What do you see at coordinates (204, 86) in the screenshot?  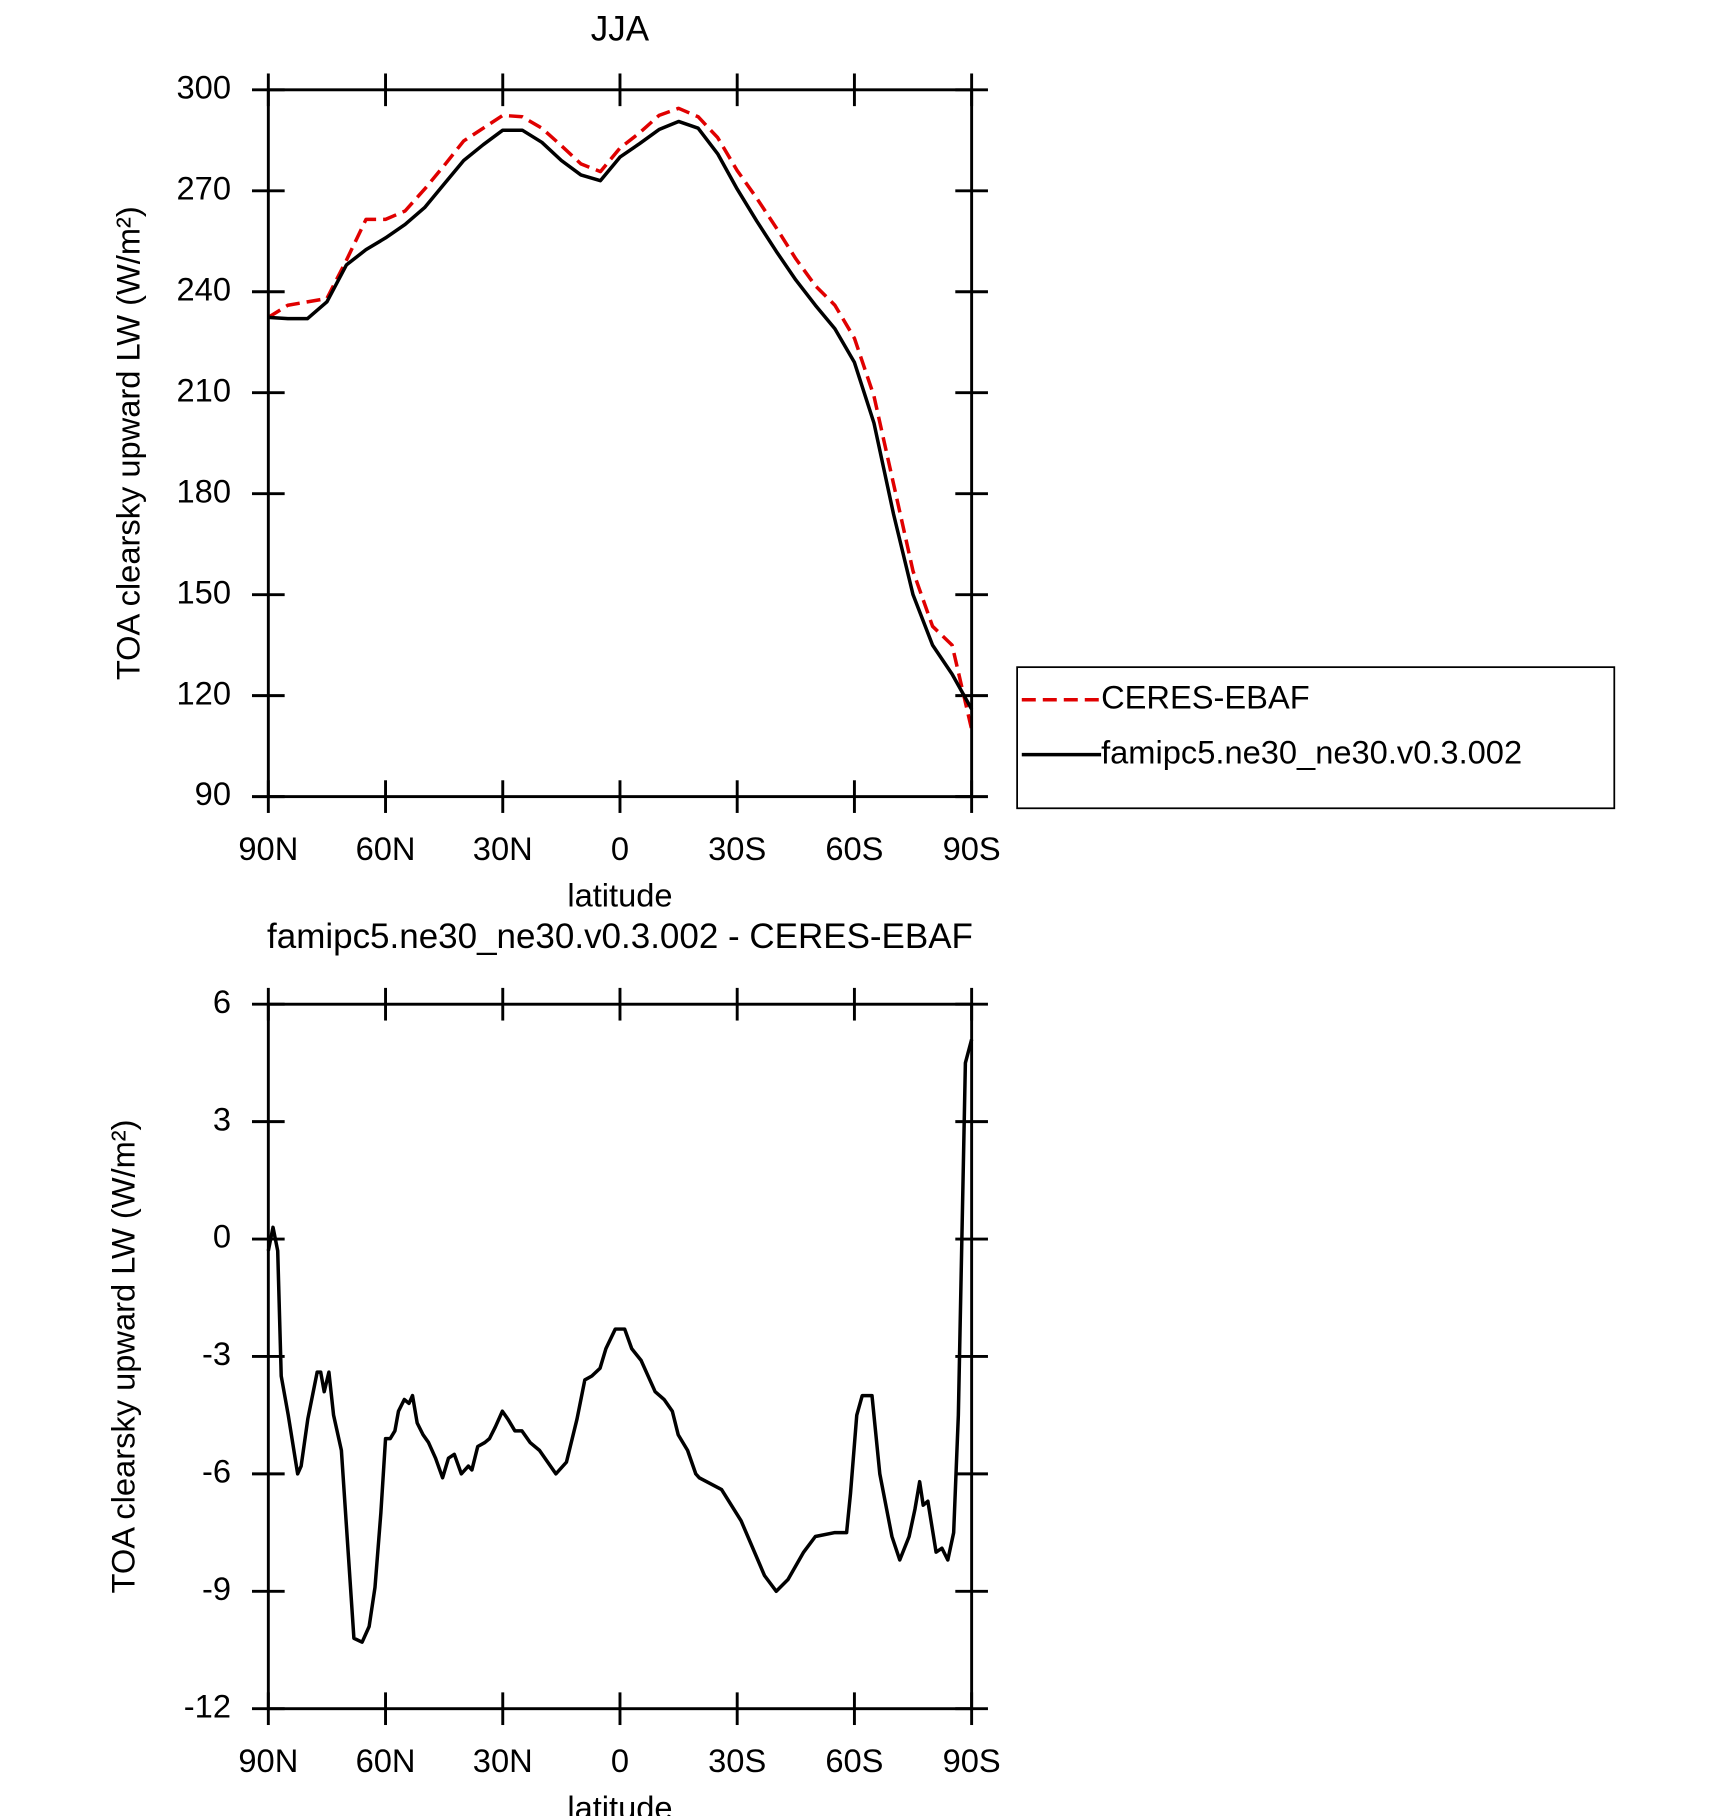 I see `y-tick-label: 300` at bounding box center [204, 86].